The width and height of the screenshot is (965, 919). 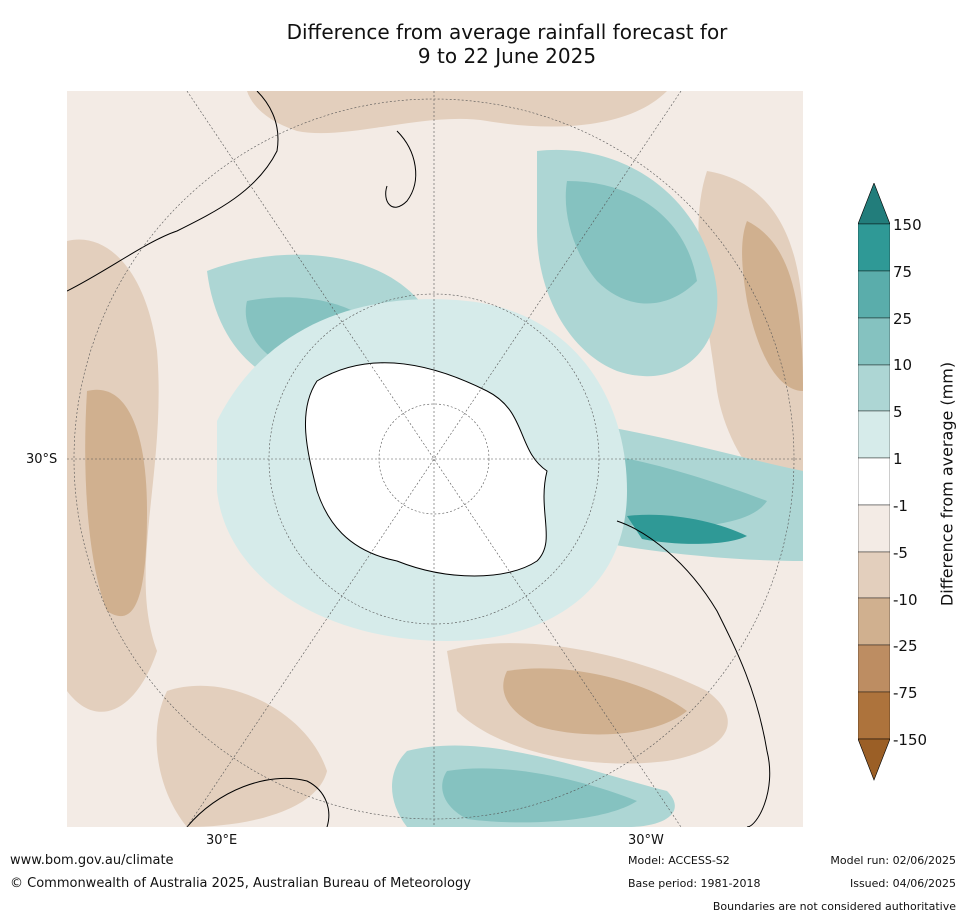 What do you see at coordinates (258, 802) in the screenshot?
I see `africa-outline` at bounding box center [258, 802].